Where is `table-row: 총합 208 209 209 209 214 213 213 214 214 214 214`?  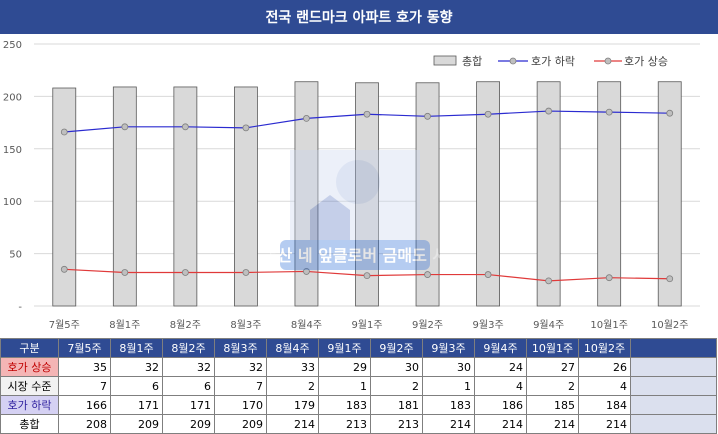 table-row: 총합 208 209 209 209 214 213 213 214 214 214 214 is located at coordinates (358, 424).